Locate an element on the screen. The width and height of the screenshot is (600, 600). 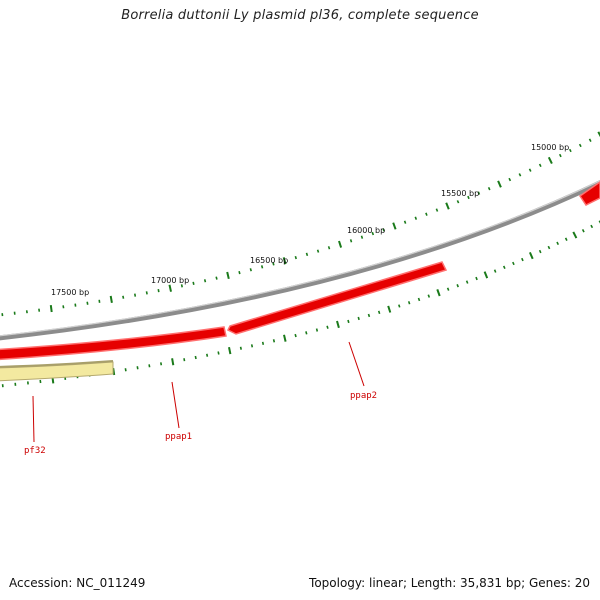
bp-label-16500: 16500 bp is located at coordinates (269, 260).